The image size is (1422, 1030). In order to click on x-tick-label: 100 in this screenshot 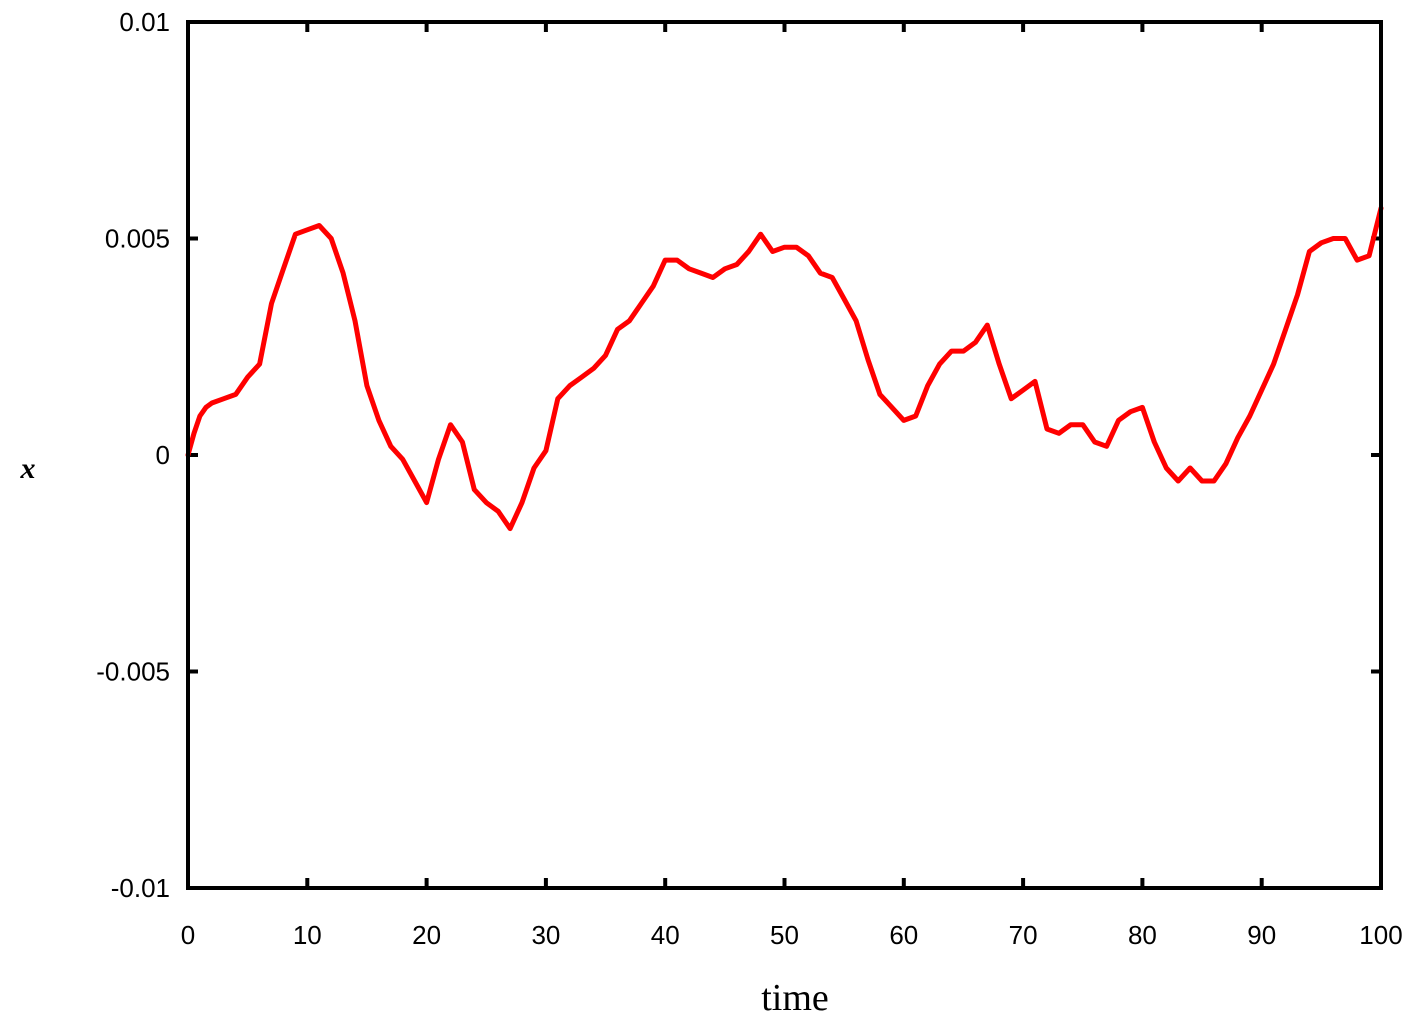, I will do `click(1380, 935)`.